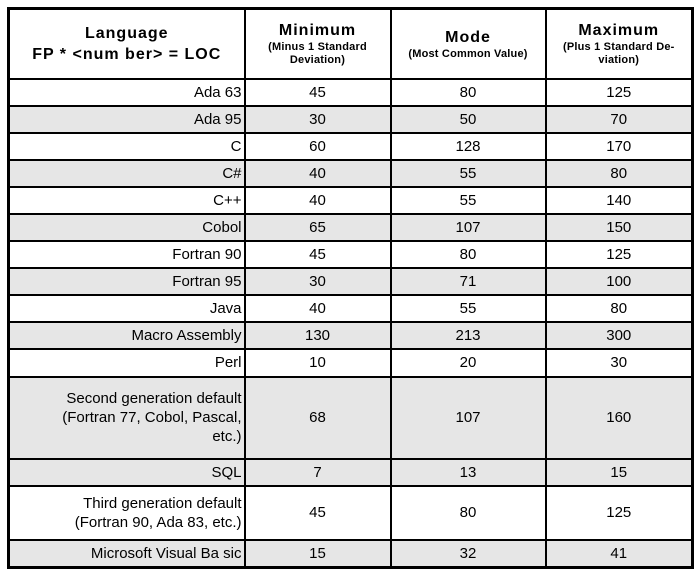 The image size is (697, 578). What do you see at coordinates (619, 472) in the screenshot?
I see `maximum-cell: 15` at bounding box center [619, 472].